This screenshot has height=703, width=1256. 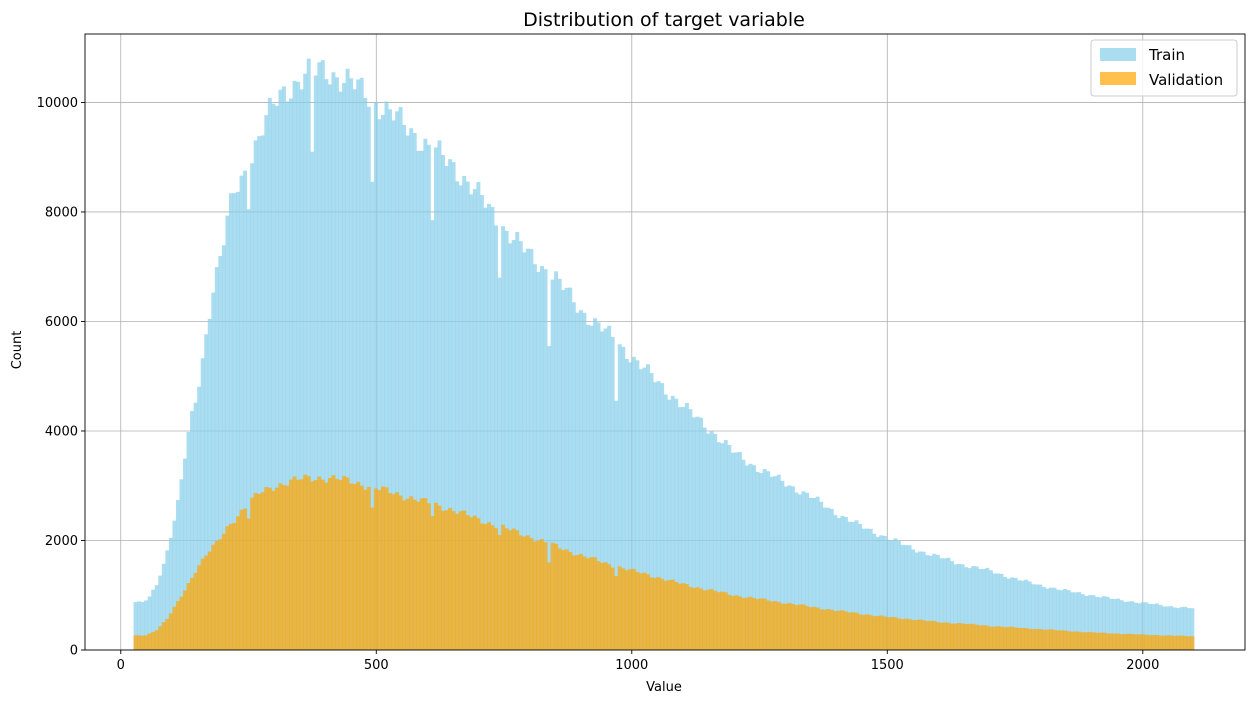 What do you see at coordinates (121, 665) in the screenshot?
I see `x-tick-label: 0` at bounding box center [121, 665].